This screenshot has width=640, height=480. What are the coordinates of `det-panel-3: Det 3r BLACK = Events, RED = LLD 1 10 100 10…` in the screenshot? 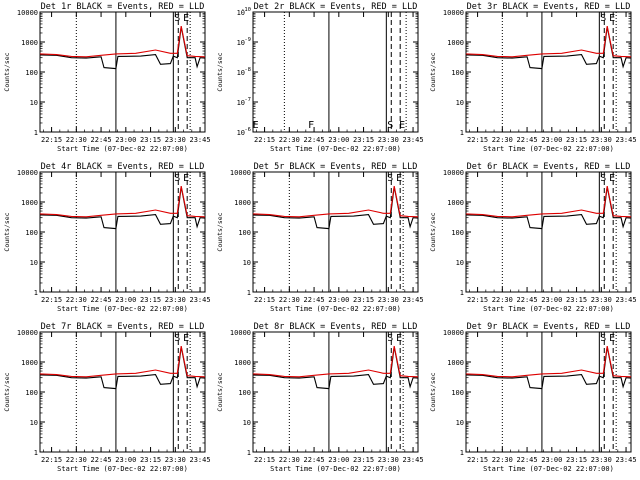 It's located at (533, 77).